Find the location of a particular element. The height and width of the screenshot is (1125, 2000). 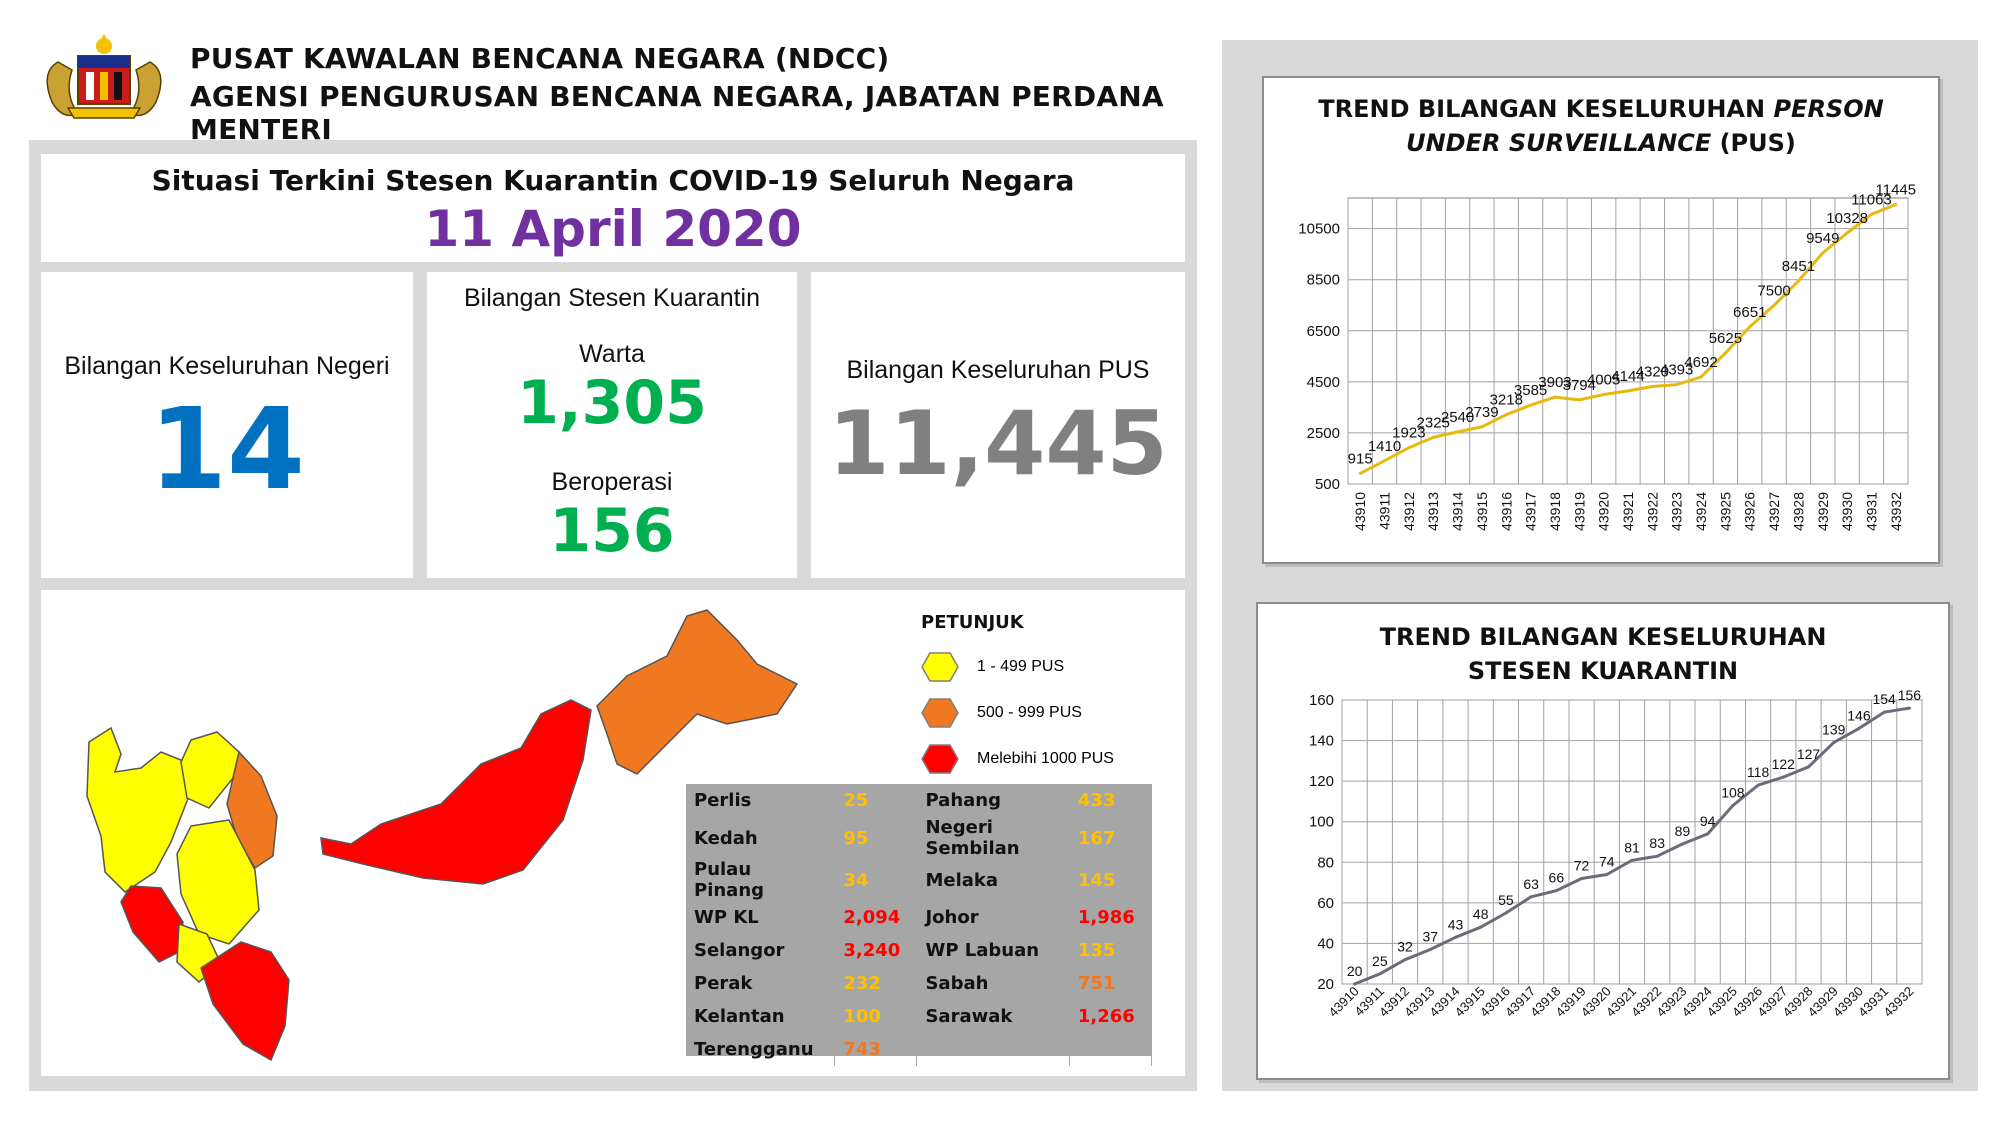

state-value: 1,986 is located at coordinates (1111, 917).